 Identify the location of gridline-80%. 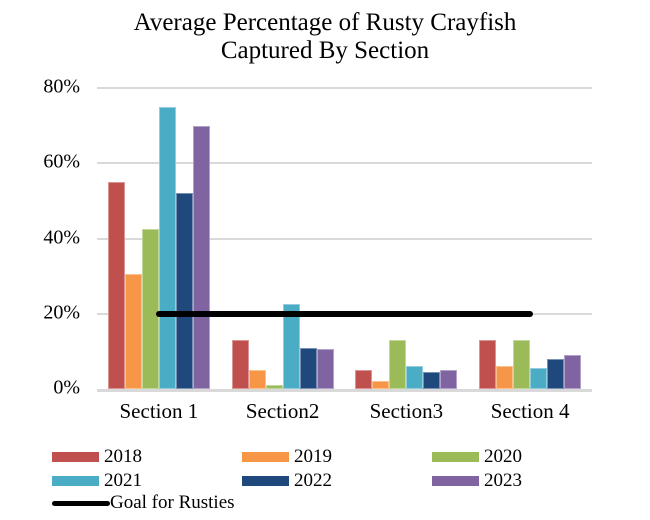
(344, 88).